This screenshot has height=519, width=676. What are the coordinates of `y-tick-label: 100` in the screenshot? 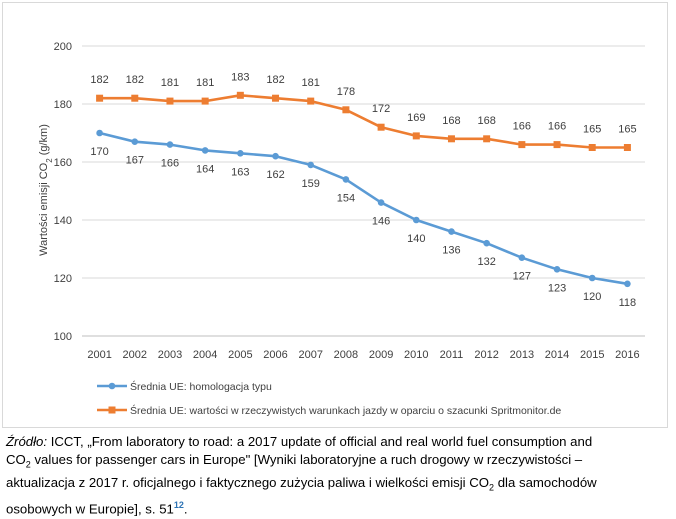 It's located at (63, 337).